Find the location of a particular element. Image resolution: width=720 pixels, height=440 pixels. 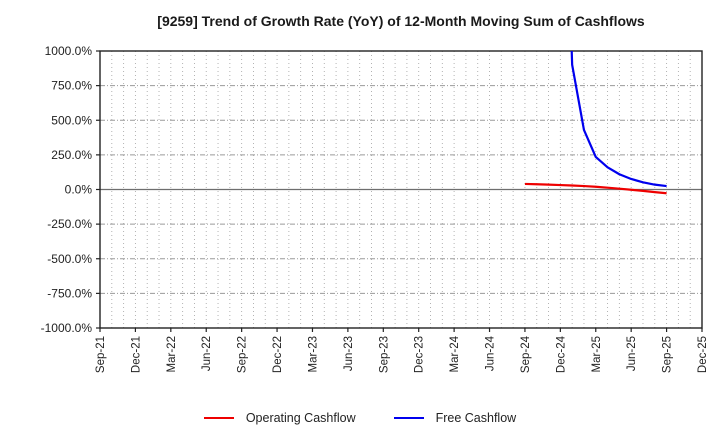

x-tick-label: Sep-24 is located at coordinates (526, 354).